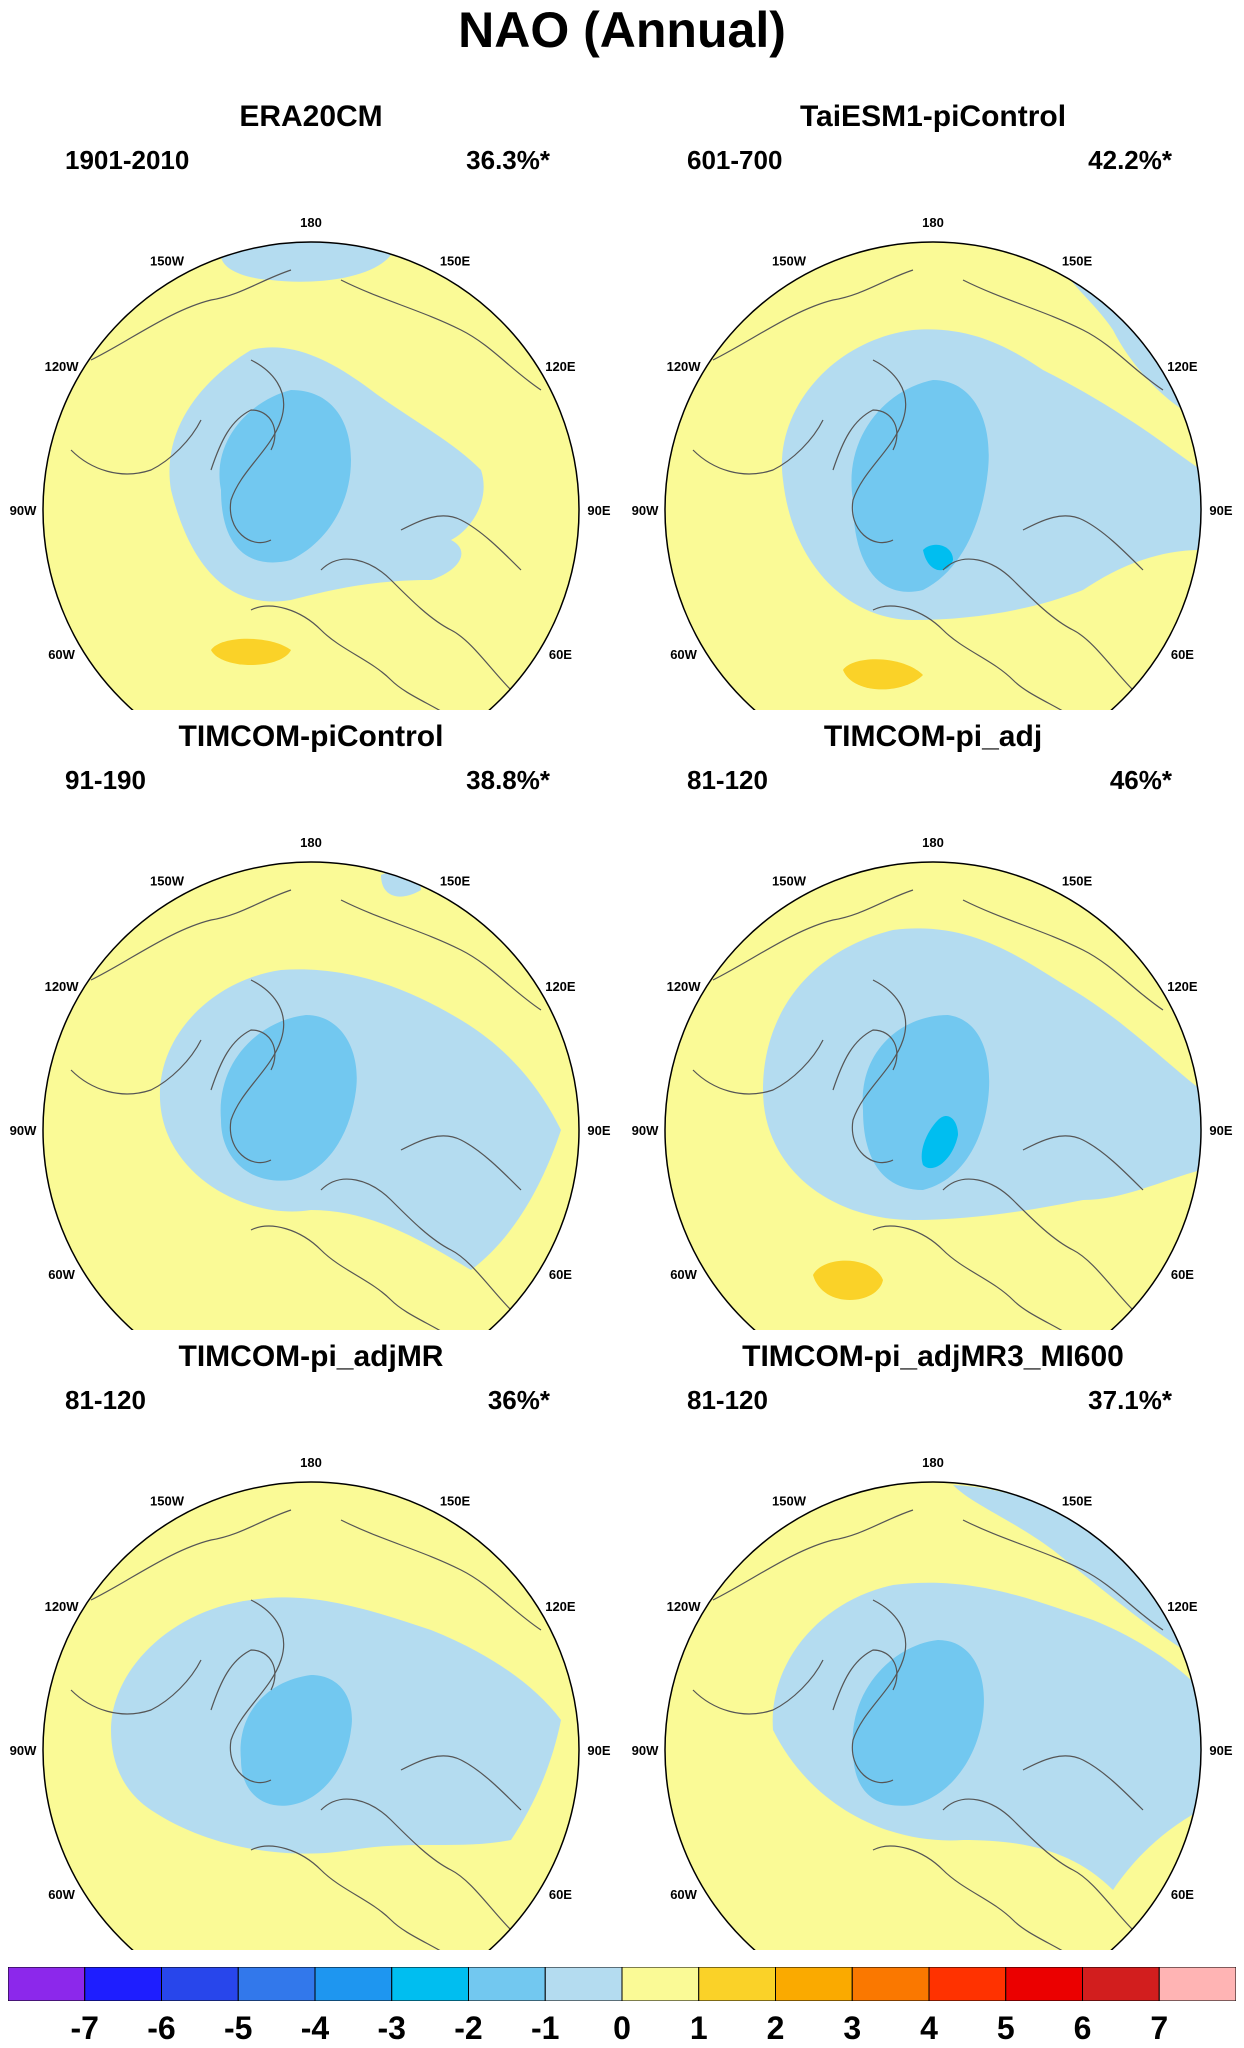  I want to click on colorbar-tick-label: -1, so click(545, 2028).